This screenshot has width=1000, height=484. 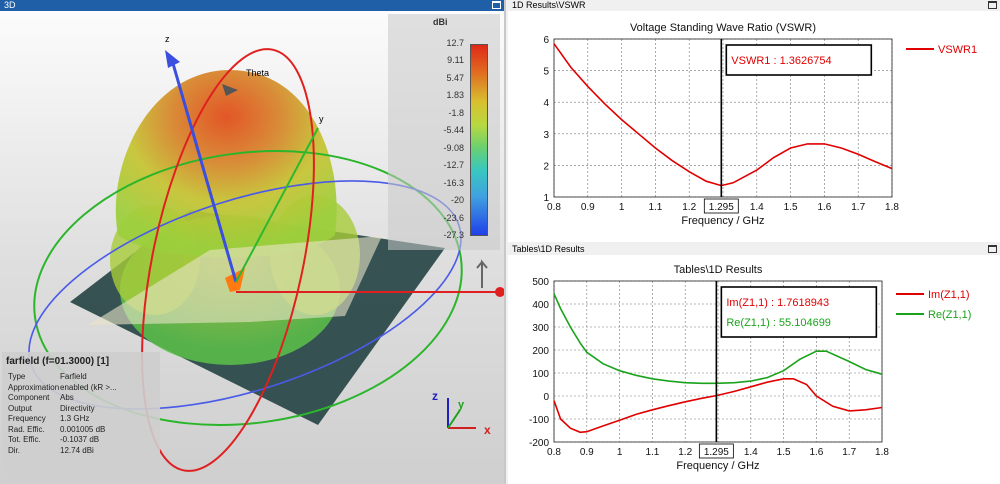 What do you see at coordinates (754, 249) in the screenshot?
I see `tables-titlebar: Tables\1D Results` at bounding box center [754, 249].